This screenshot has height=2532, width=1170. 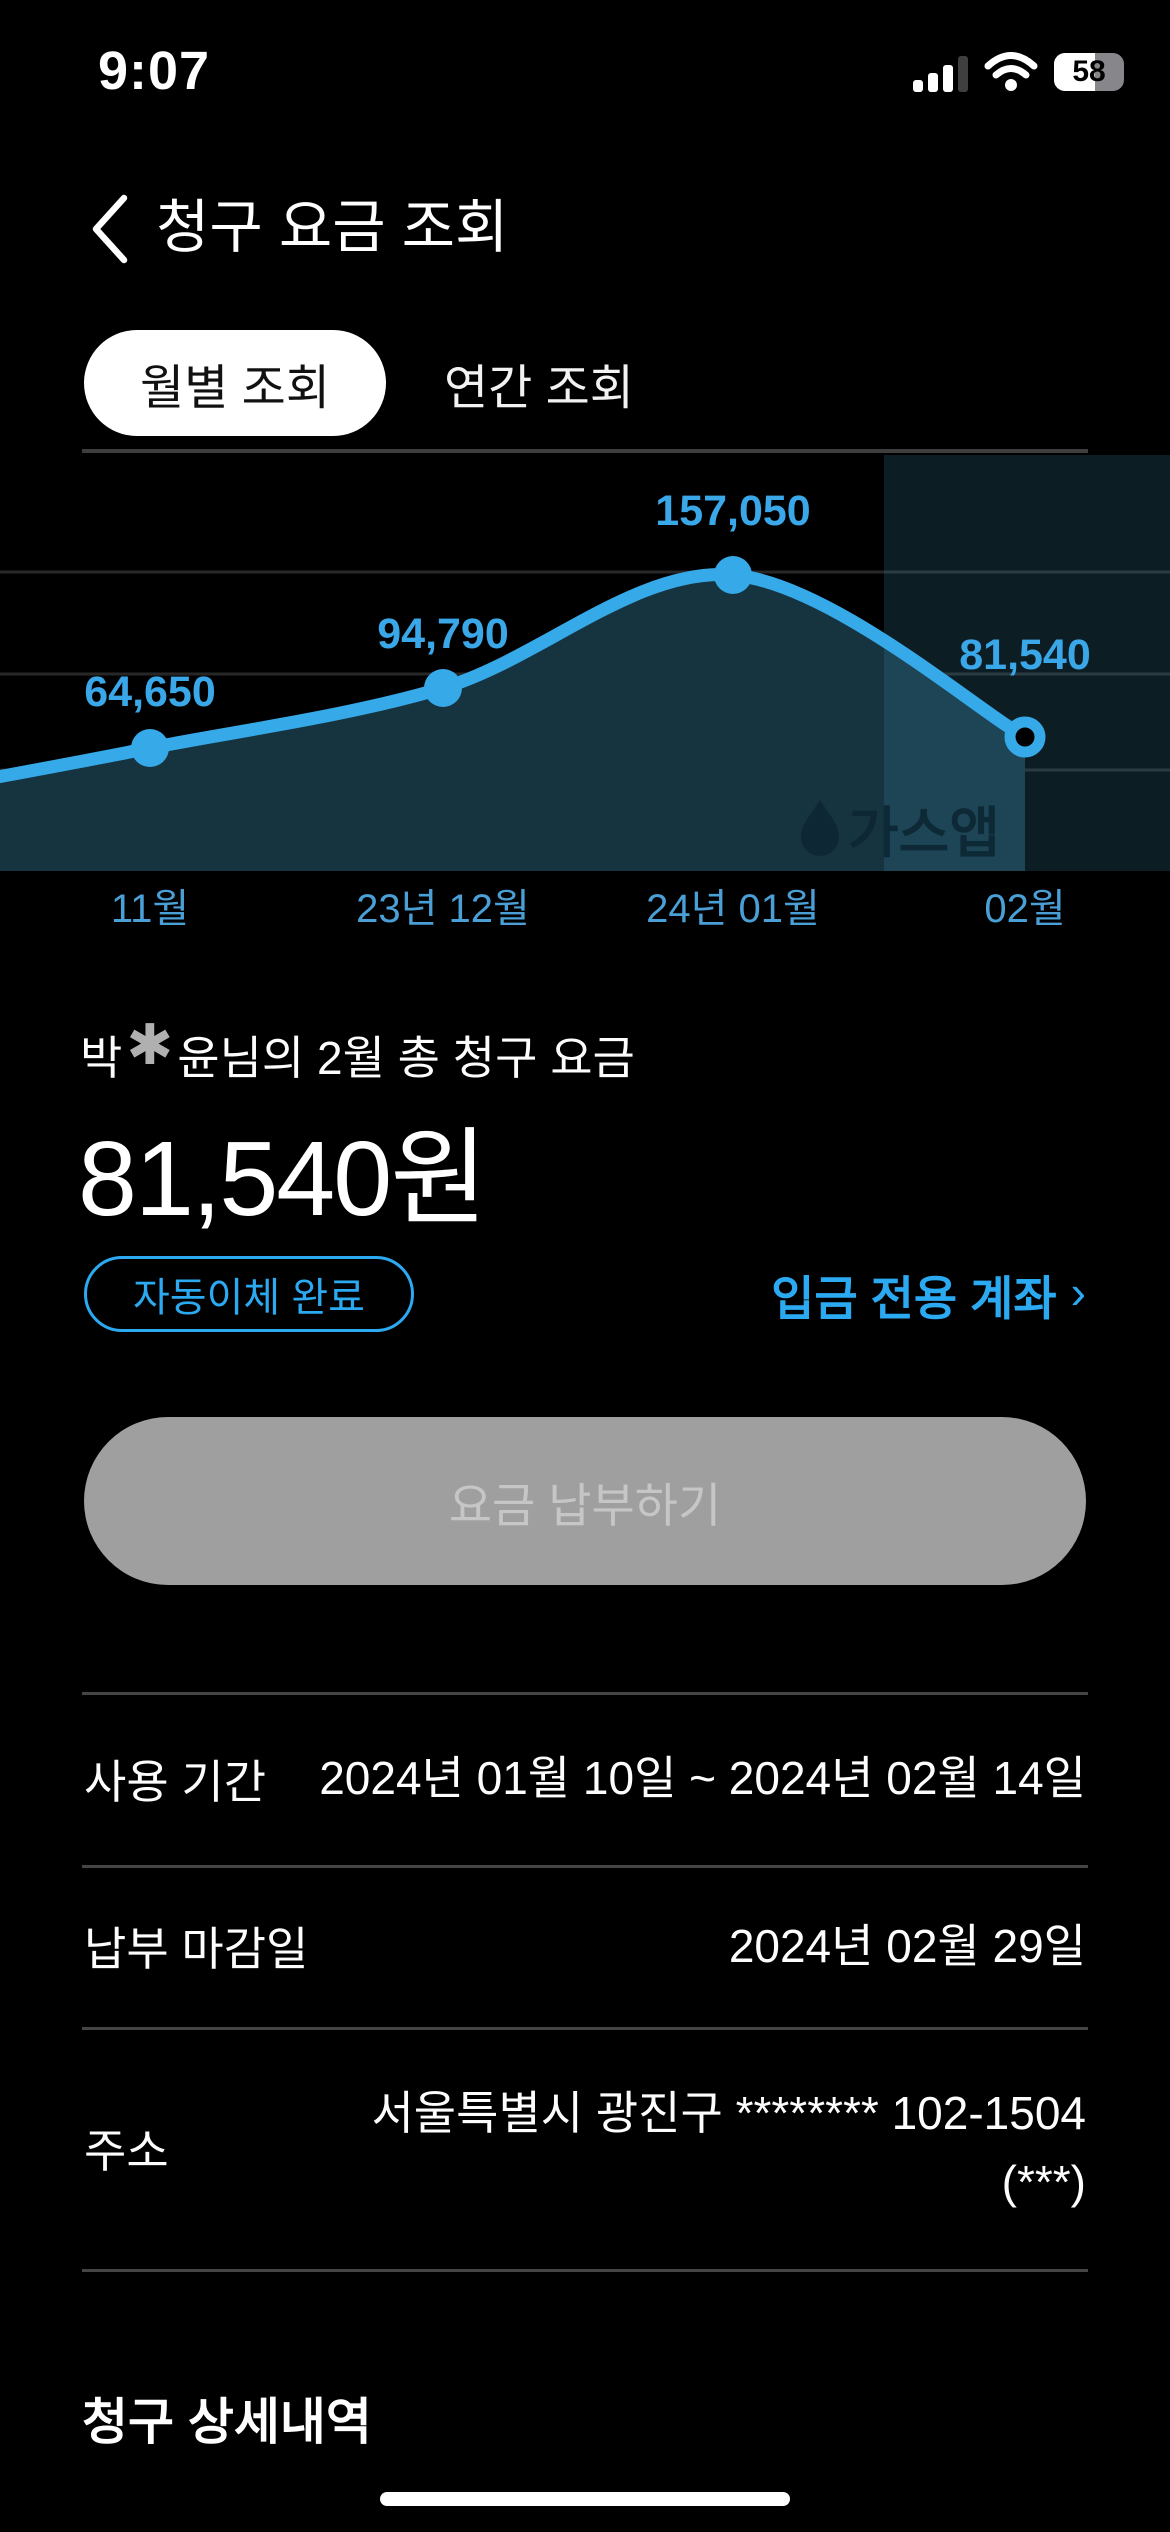 I want to click on owner-line: 박 ✱ 윤님의 2월 총 청구 요금, so click(x=357, y=1050).